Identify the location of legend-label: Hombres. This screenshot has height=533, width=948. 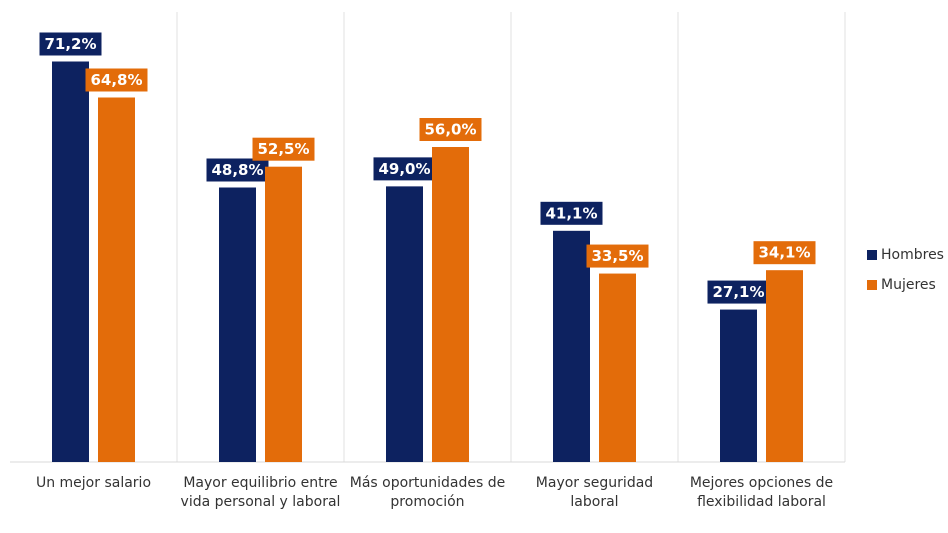
(912, 255).